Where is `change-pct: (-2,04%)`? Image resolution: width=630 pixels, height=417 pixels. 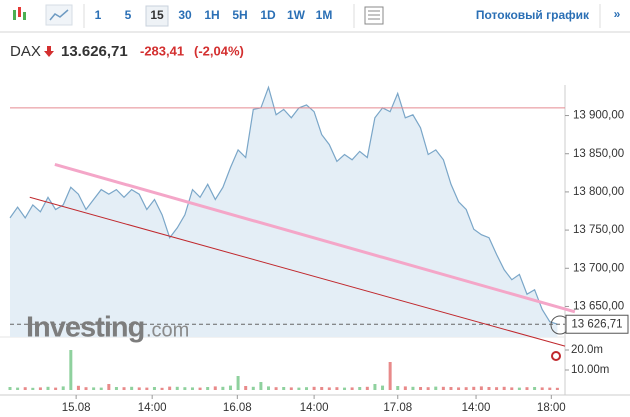 change-pct: (-2,04%) is located at coordinates (219, 50).